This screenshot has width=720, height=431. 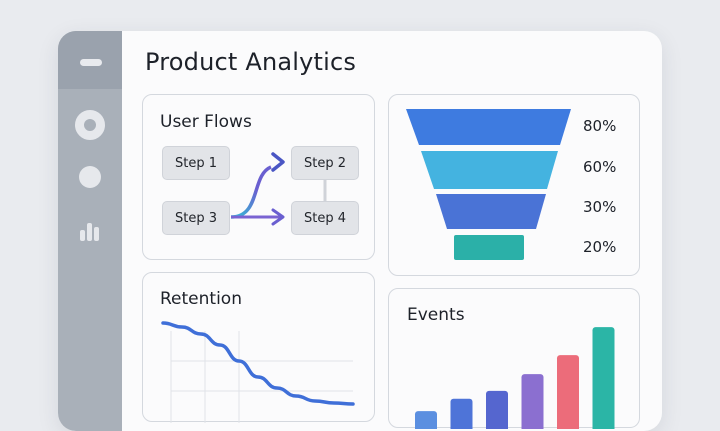 I want to click on funnel-card: 80% 60% 30% 20%, so click(x=514, y=185).